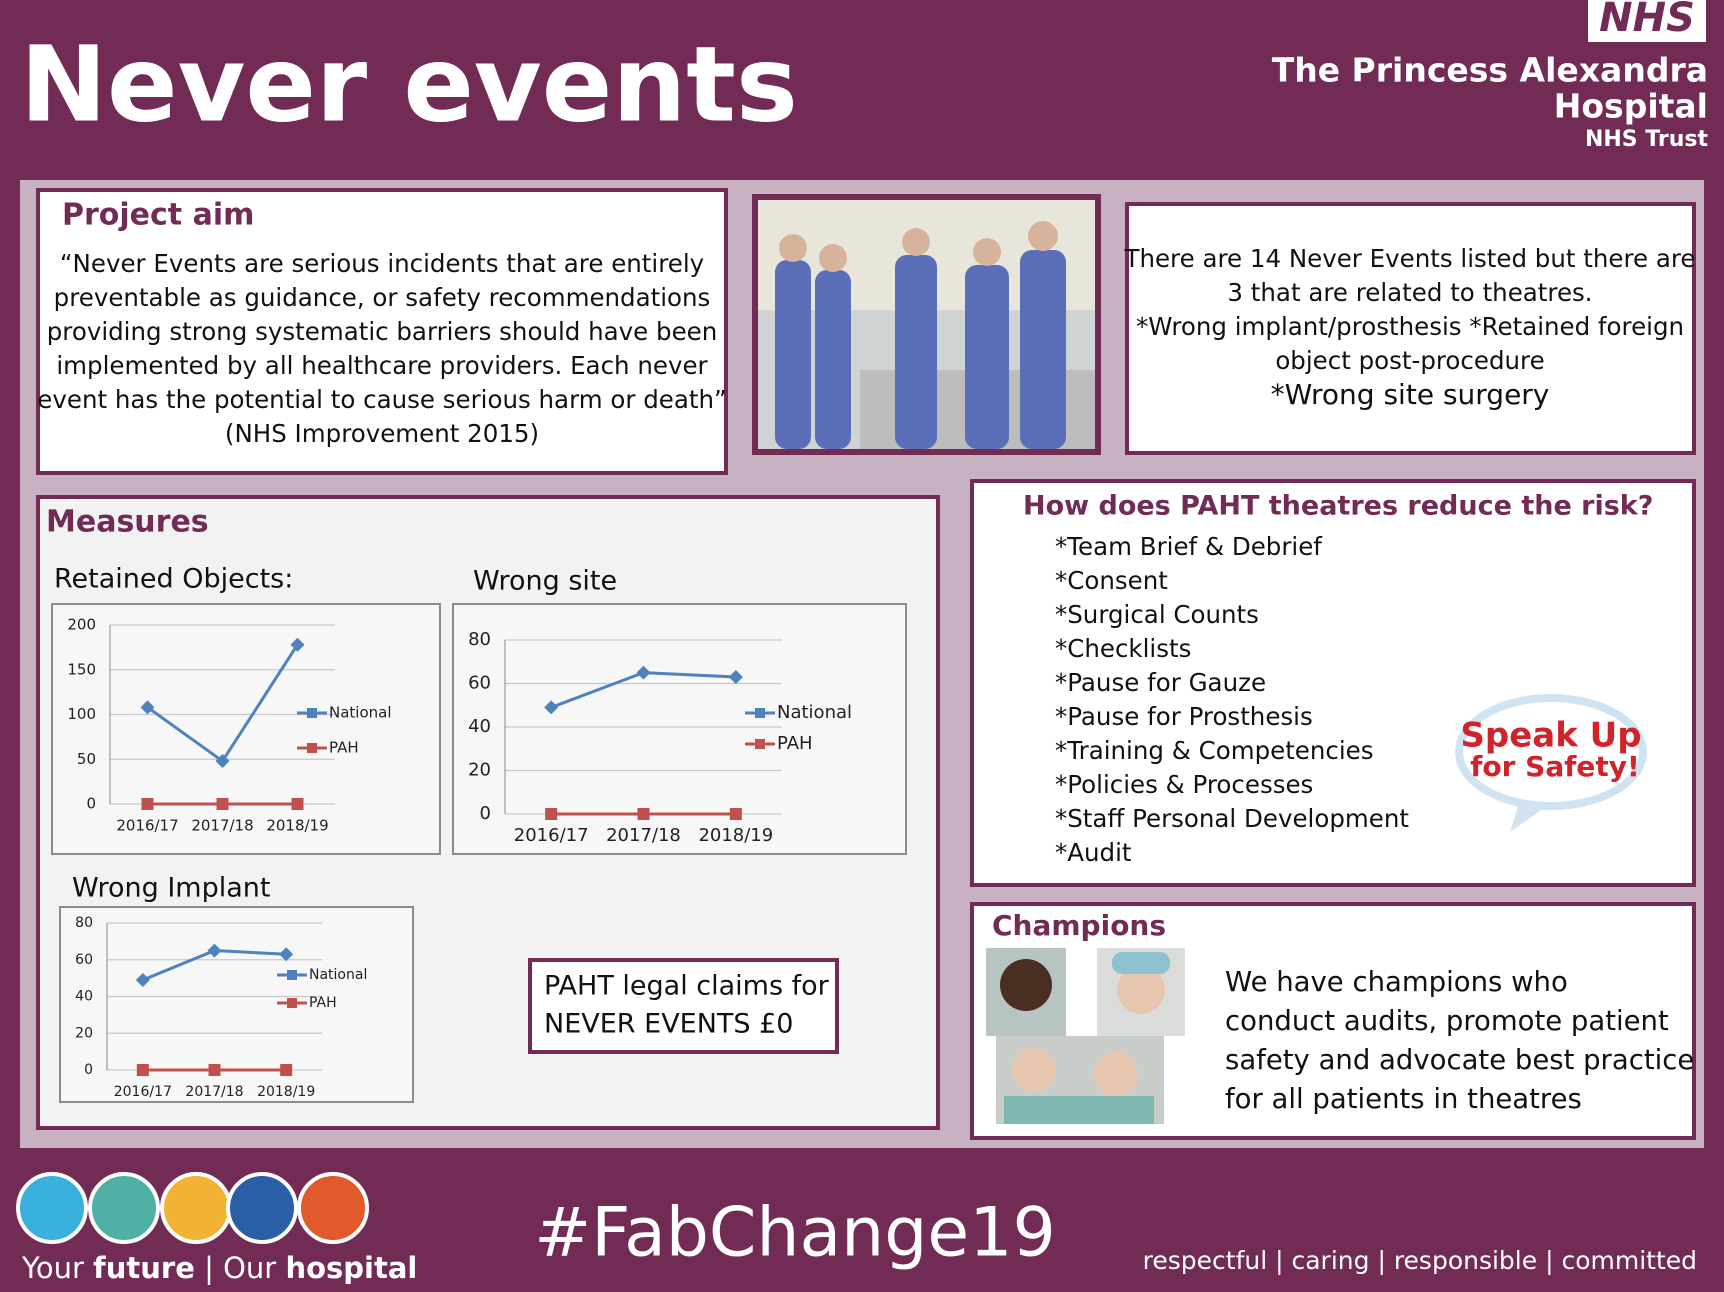  Describe the element at coordinates (338, 975) in the screenshot. I see `legend-label: National` at that location.